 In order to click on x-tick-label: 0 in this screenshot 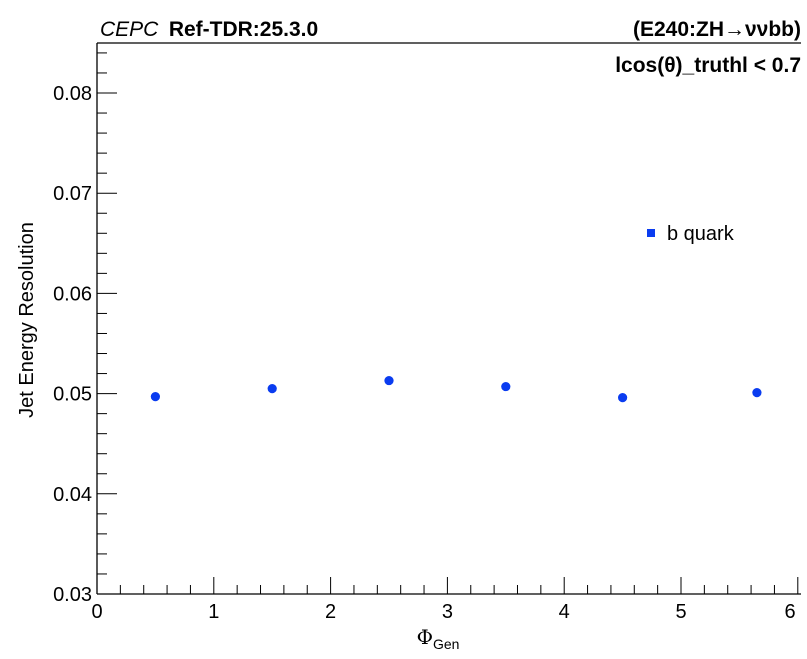, I will do `click(96, 612)`.